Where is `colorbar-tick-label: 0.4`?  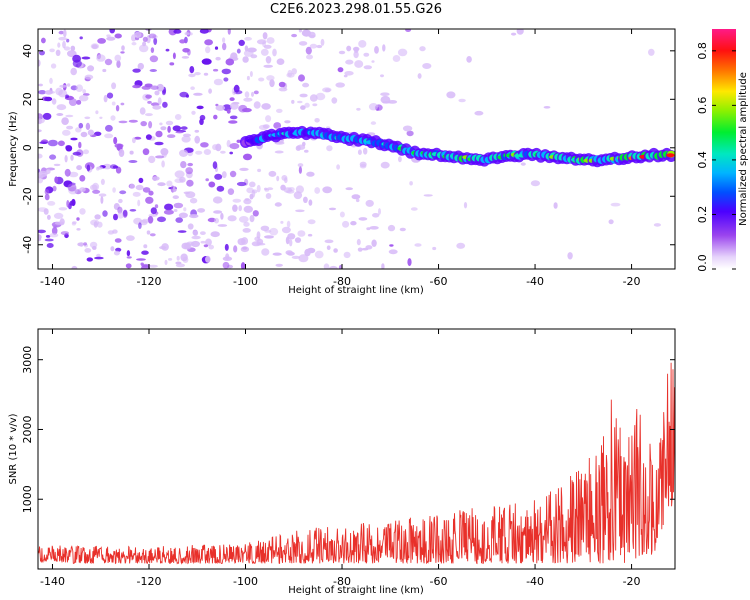 colorbar-tick-label: 0.4 is located at coordinates (702, 160).